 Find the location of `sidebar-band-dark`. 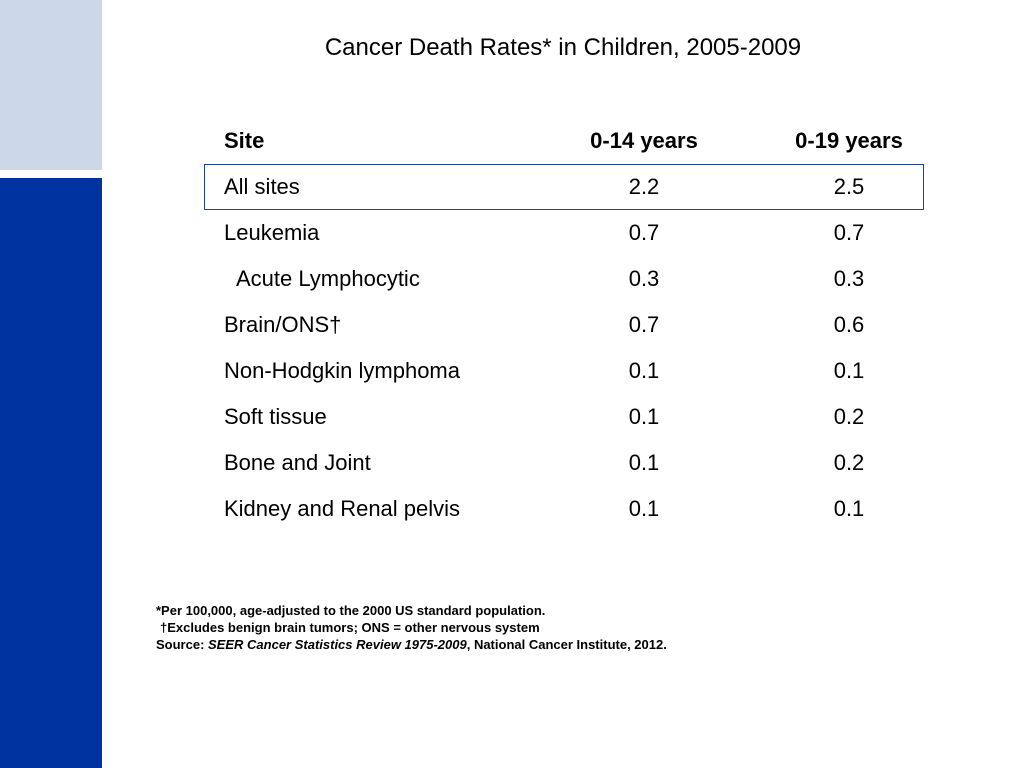

sidebar-band-dark is located at coordinates (51, 473).